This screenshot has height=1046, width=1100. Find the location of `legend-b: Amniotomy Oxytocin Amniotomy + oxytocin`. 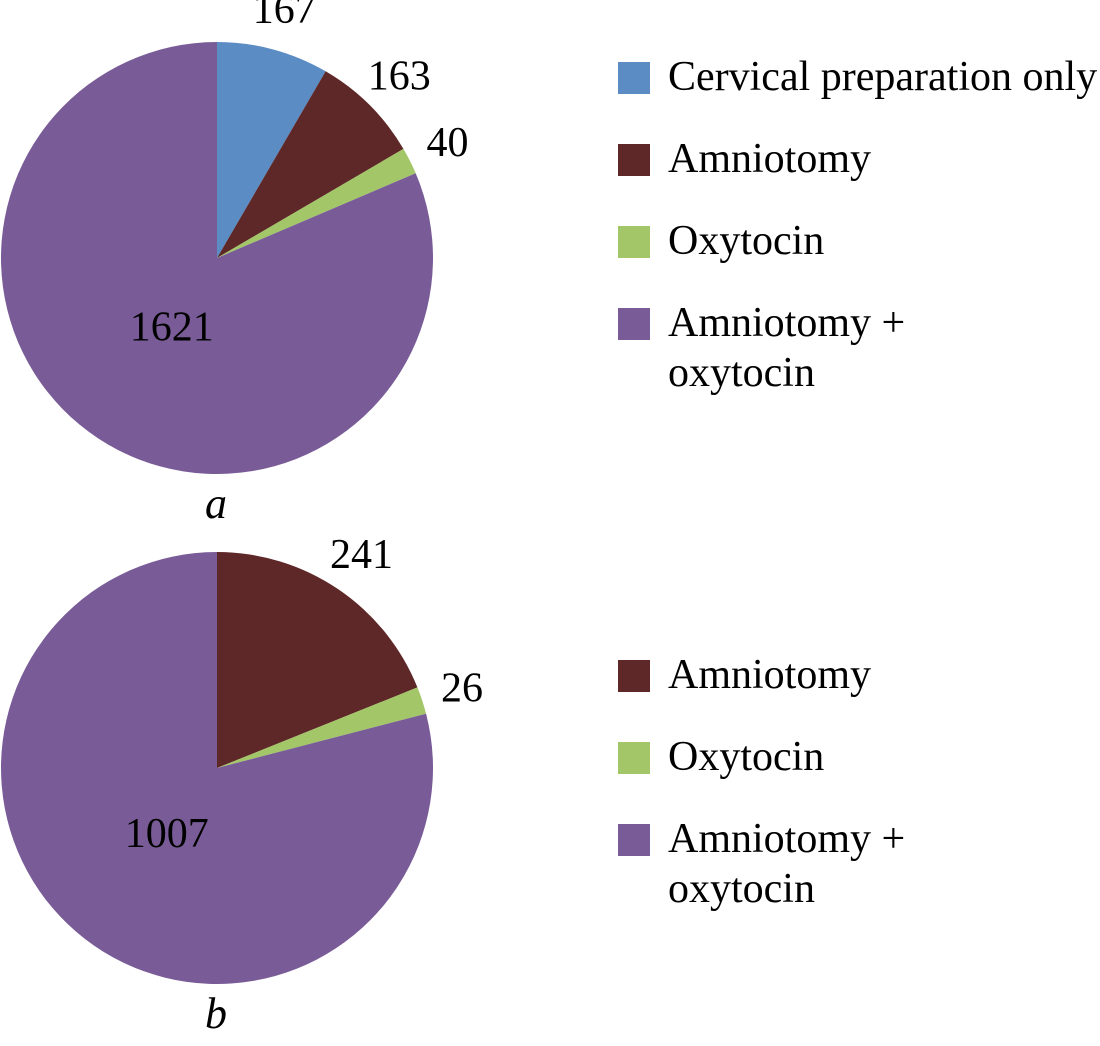

legend-b: Amniotomy Oxytocin Amniotomy + oxytocin is located at coordinates (859, 798).